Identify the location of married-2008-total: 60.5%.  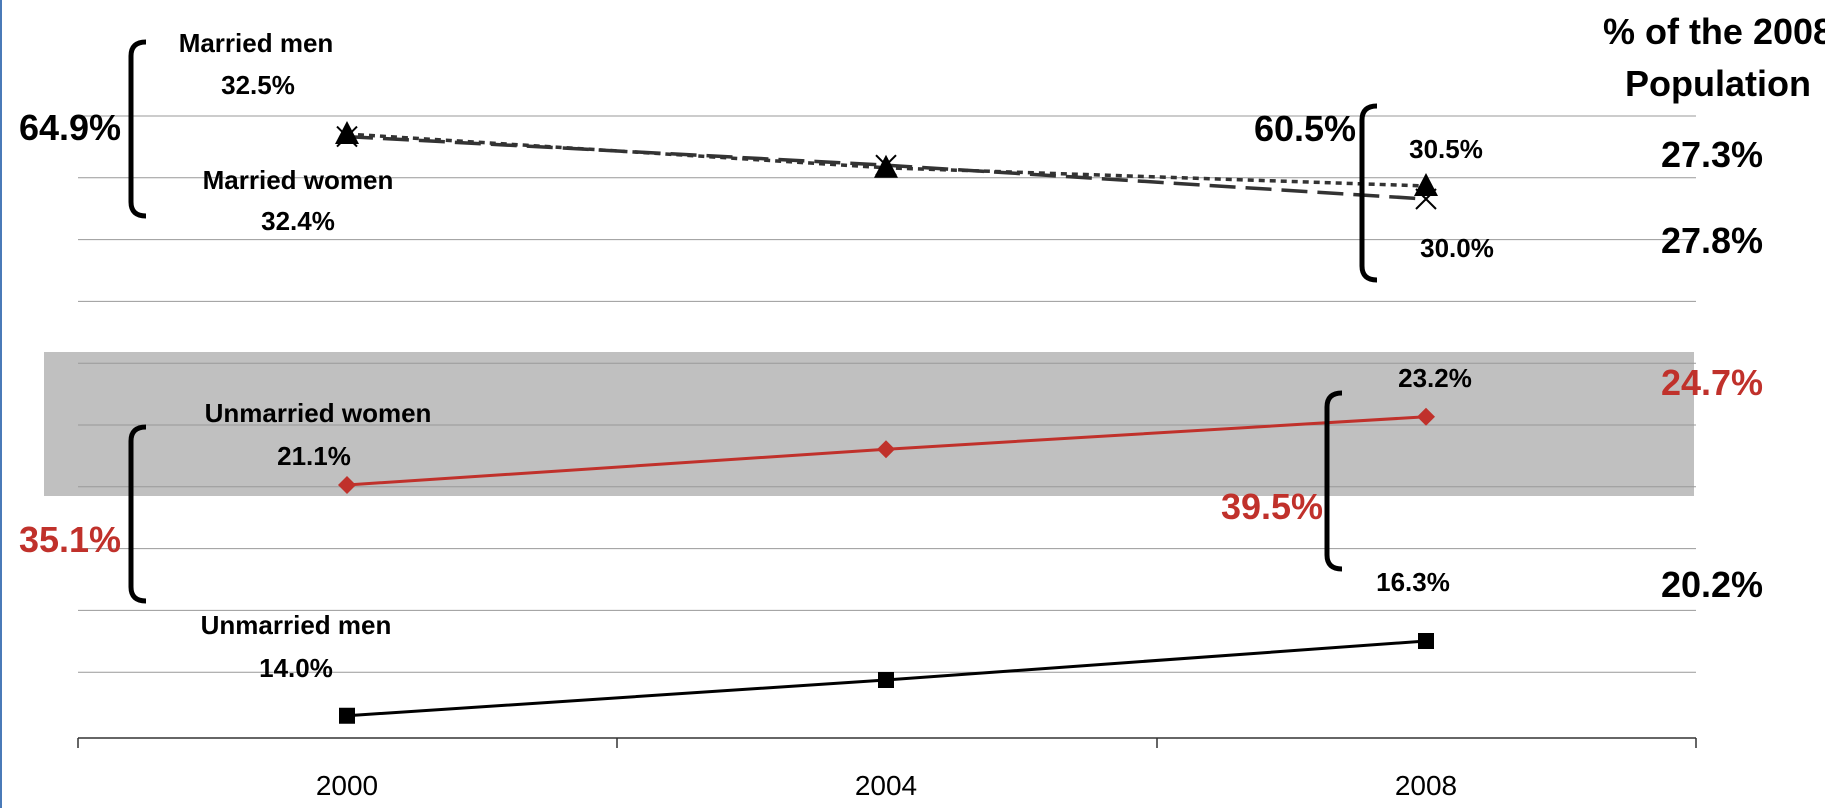
(1305, 128).